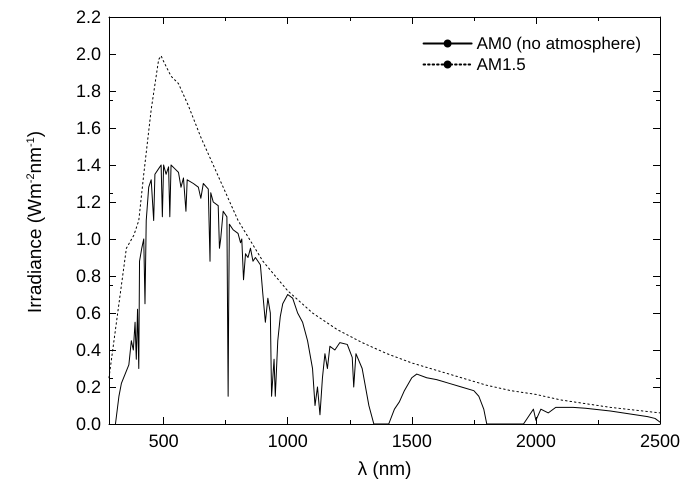 Image resolution: width=686 pixels, height=500 pixels. What do you see at coordinates (88, 165) in the screenshot?
I see `y-tick-label: 1.4` at bounding box center [88, 165].